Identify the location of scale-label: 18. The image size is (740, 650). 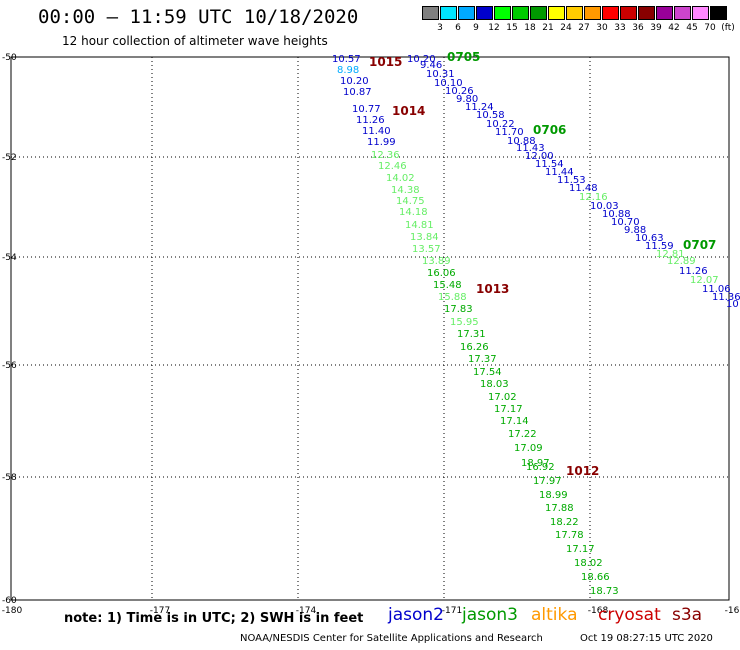
(530, 28).